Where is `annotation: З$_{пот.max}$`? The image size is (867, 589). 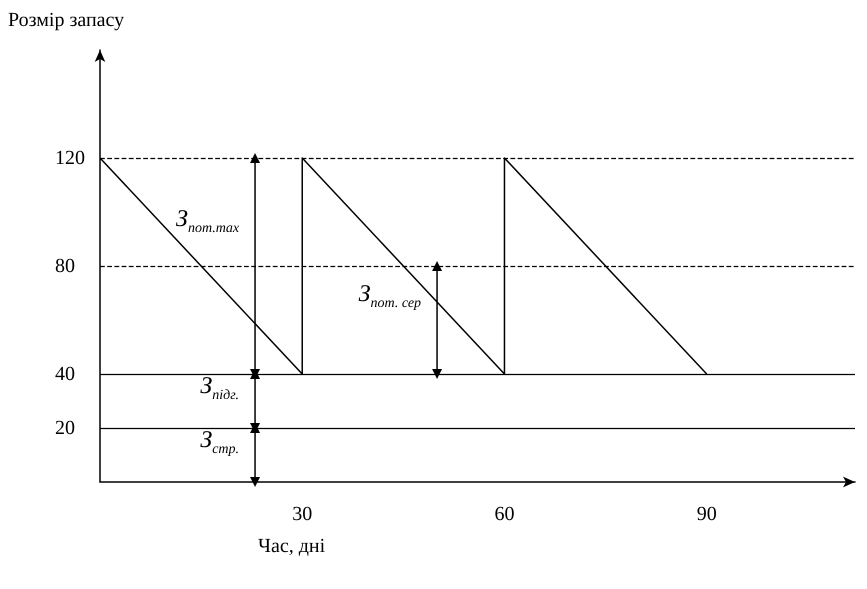
annotation: З$_{пот.max}$ is located at coordinates (208, 221).